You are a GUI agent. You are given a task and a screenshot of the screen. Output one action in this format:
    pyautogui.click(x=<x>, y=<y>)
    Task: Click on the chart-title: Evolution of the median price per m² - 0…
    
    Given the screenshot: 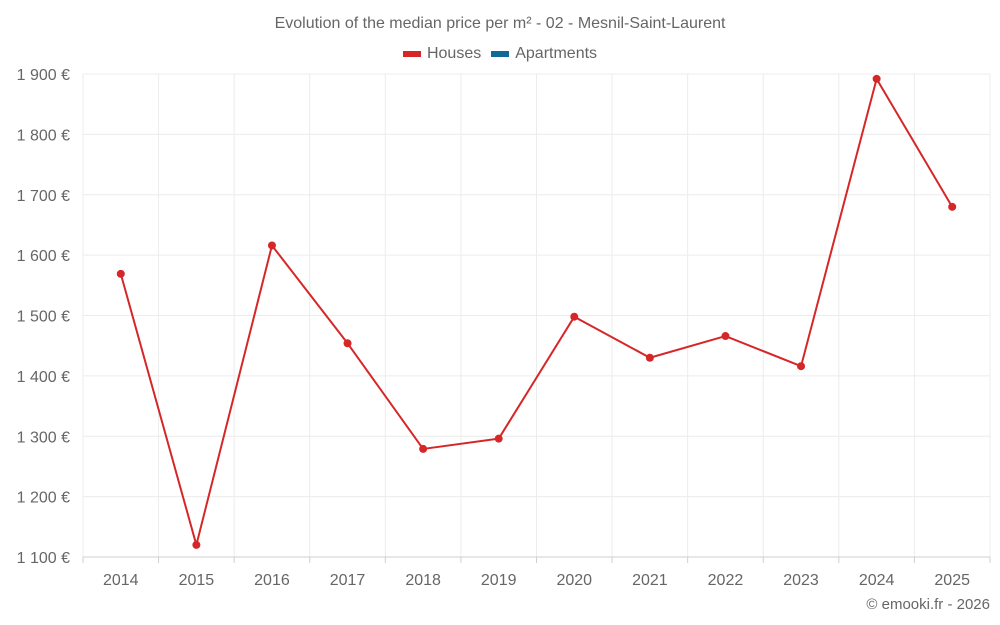 What is the action you would take?
    pyautogui.click(x=500, y=23)
    